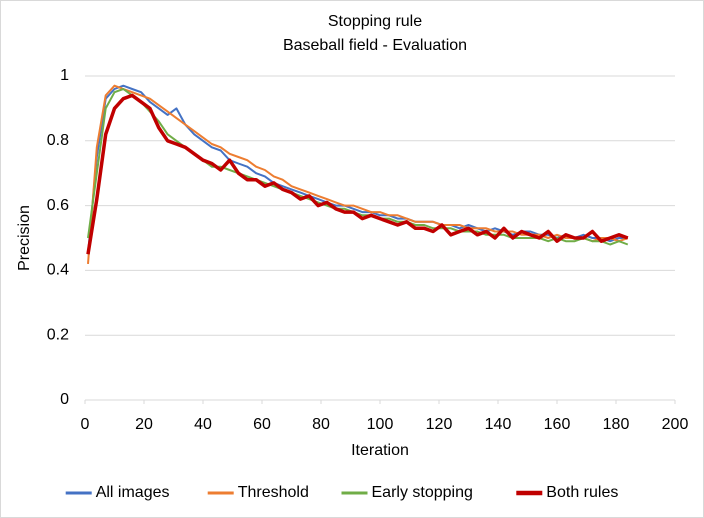  I want to click on x-tick-label: 120, so click(439, 424).